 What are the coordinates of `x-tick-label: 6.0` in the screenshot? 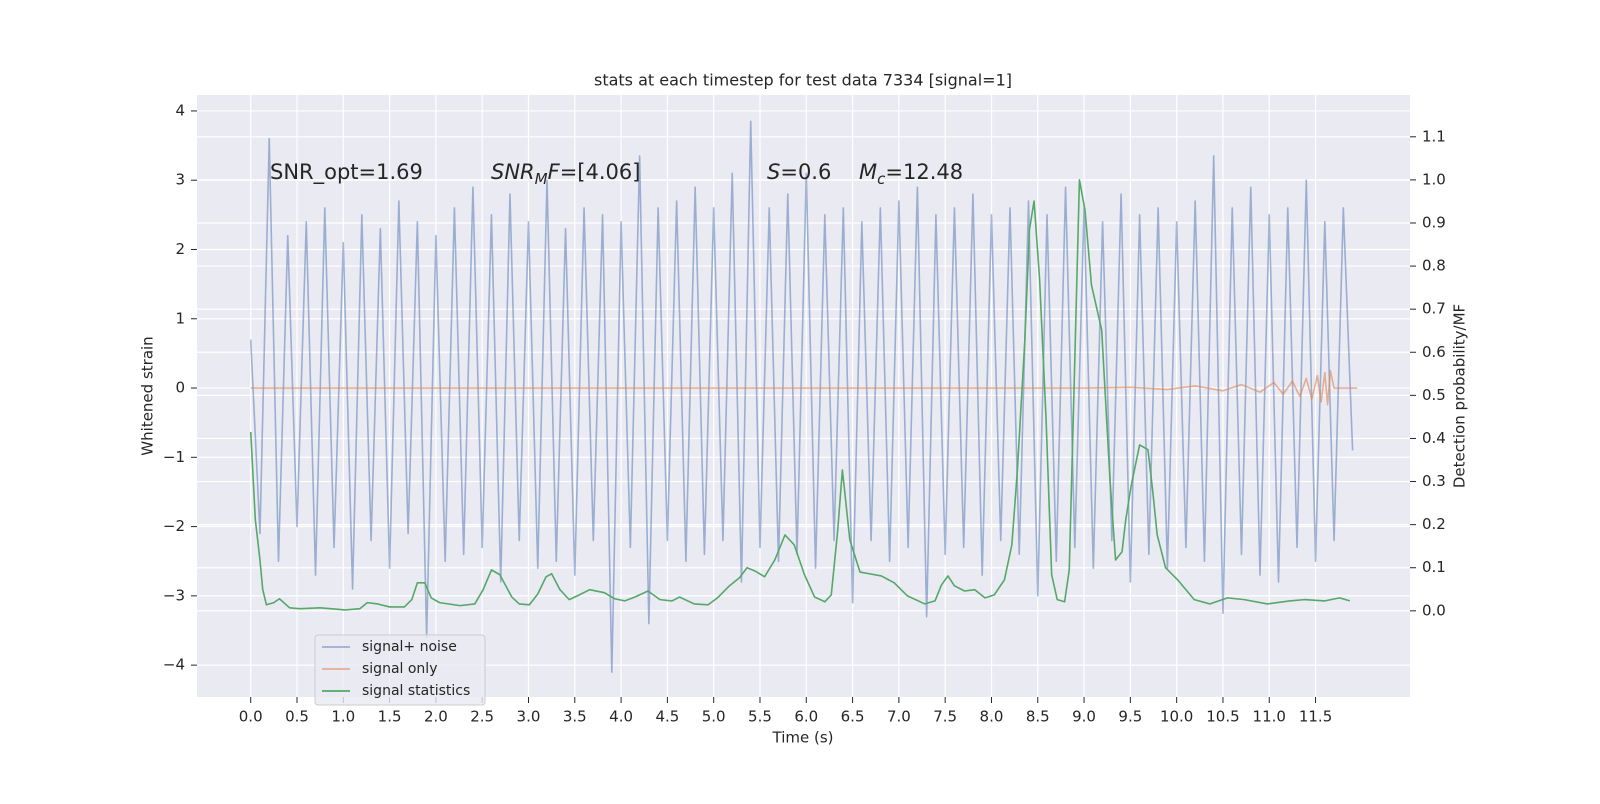 It's located at (806, 717).